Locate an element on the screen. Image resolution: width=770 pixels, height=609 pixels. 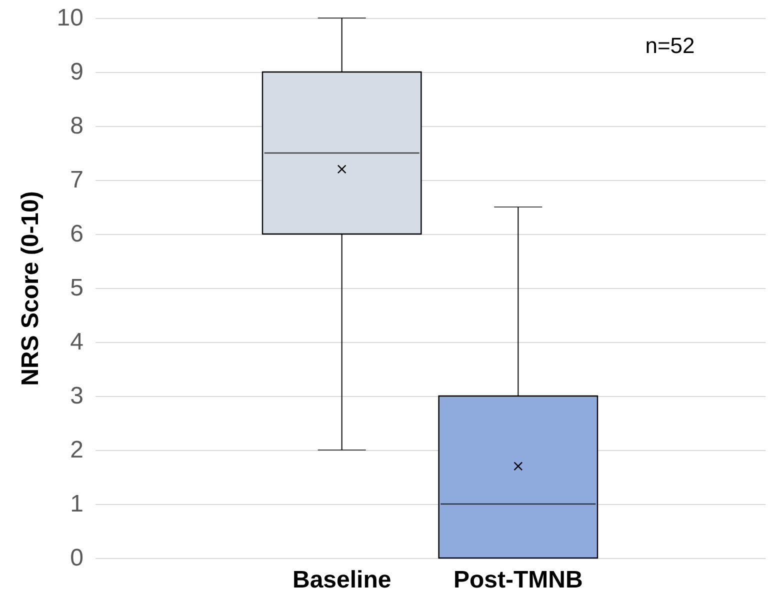
y-tick-label: 2 is located at coordinates (77, 450).